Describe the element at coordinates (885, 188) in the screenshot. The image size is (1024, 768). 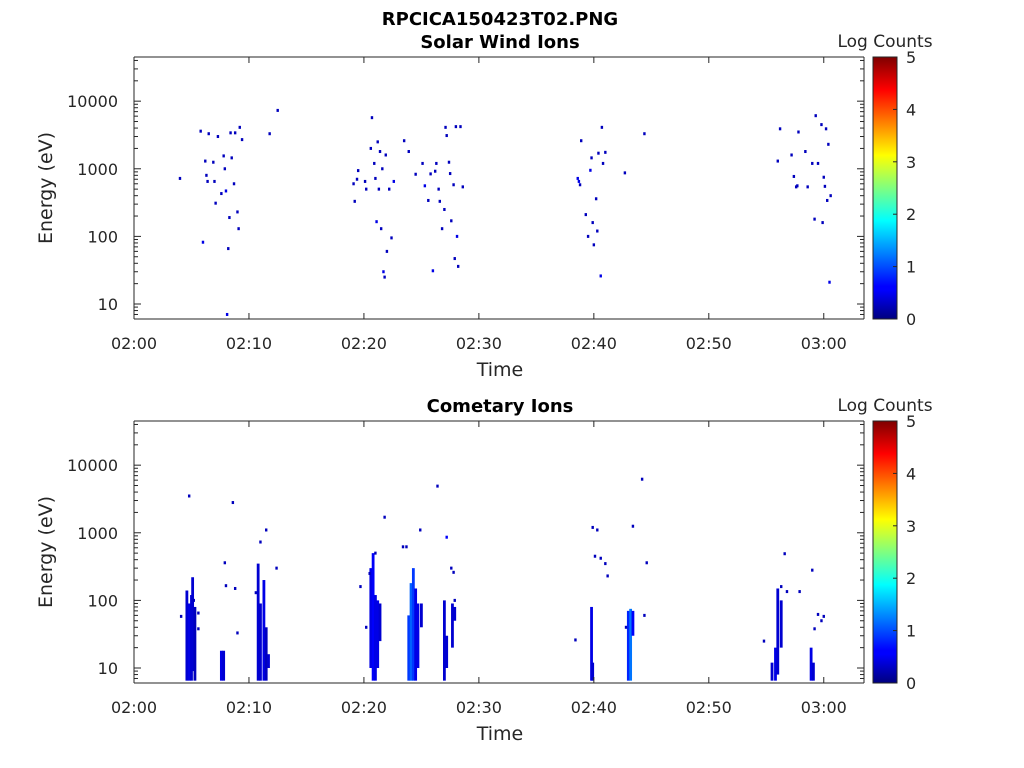
I see `colorbar-gradient` at that location.